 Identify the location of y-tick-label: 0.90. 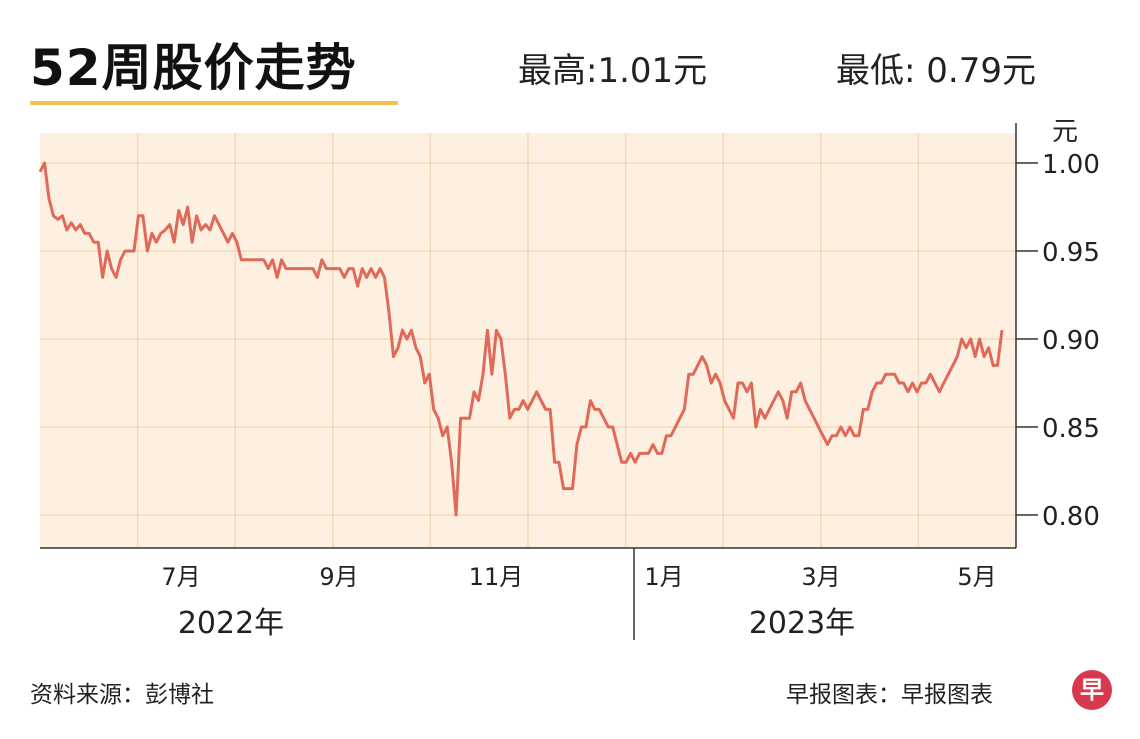
(1071, 341).